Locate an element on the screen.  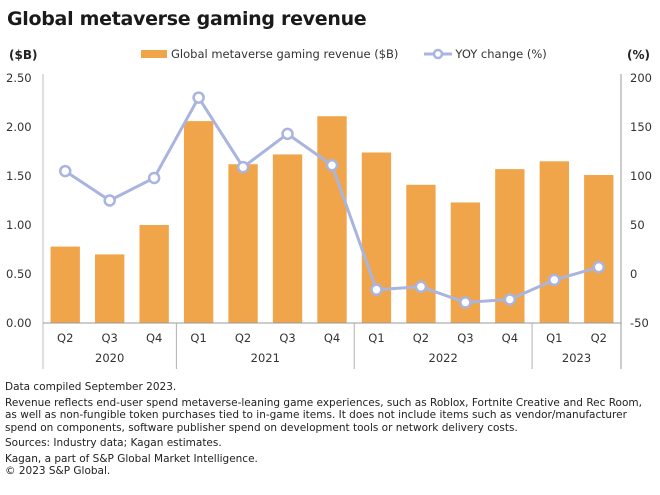
right-tick-label: 50 is located at coordinates (637, 225).